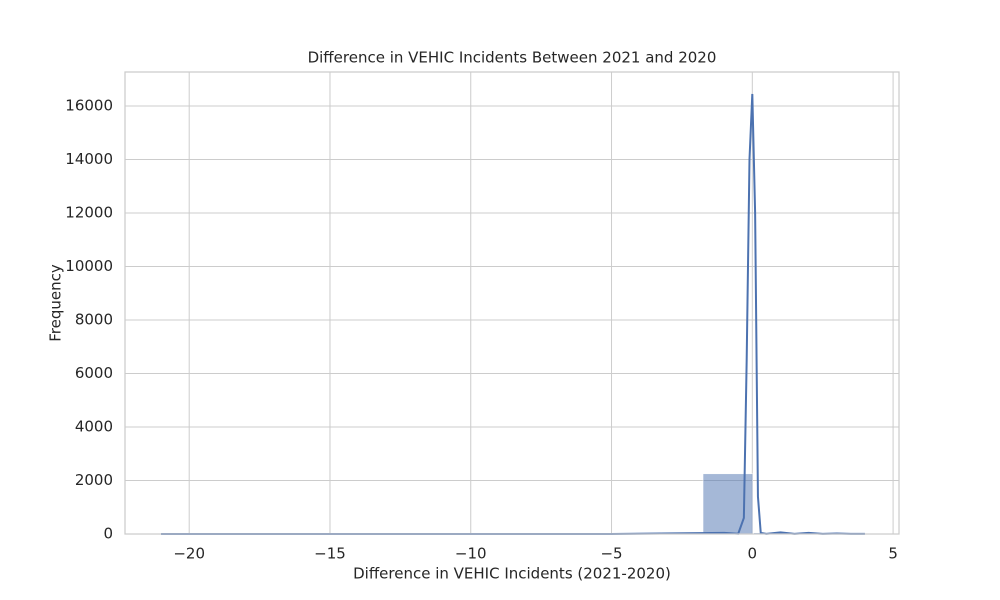 The height and width of the screenshot is (600, 1000). I want to click on y-tick-label: 14000, so click(89, 159).